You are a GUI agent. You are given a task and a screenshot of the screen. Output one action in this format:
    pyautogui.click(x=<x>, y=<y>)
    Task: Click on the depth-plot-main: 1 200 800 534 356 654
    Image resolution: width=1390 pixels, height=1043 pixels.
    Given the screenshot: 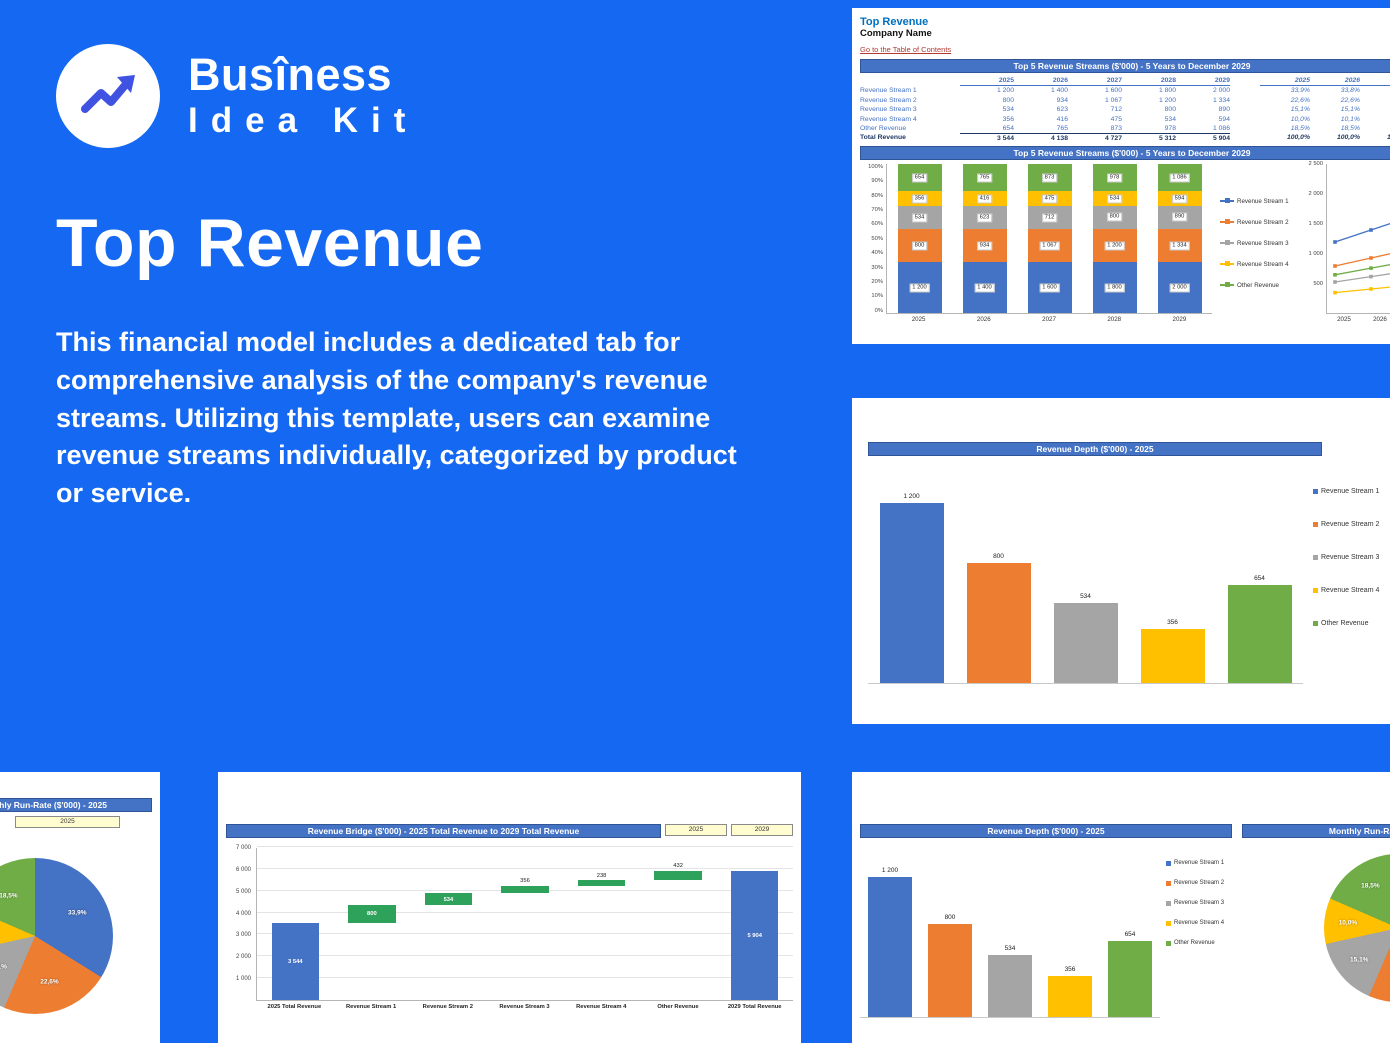 What is the action you would take?
    pyautogui.click(x=1085, y=576)
    